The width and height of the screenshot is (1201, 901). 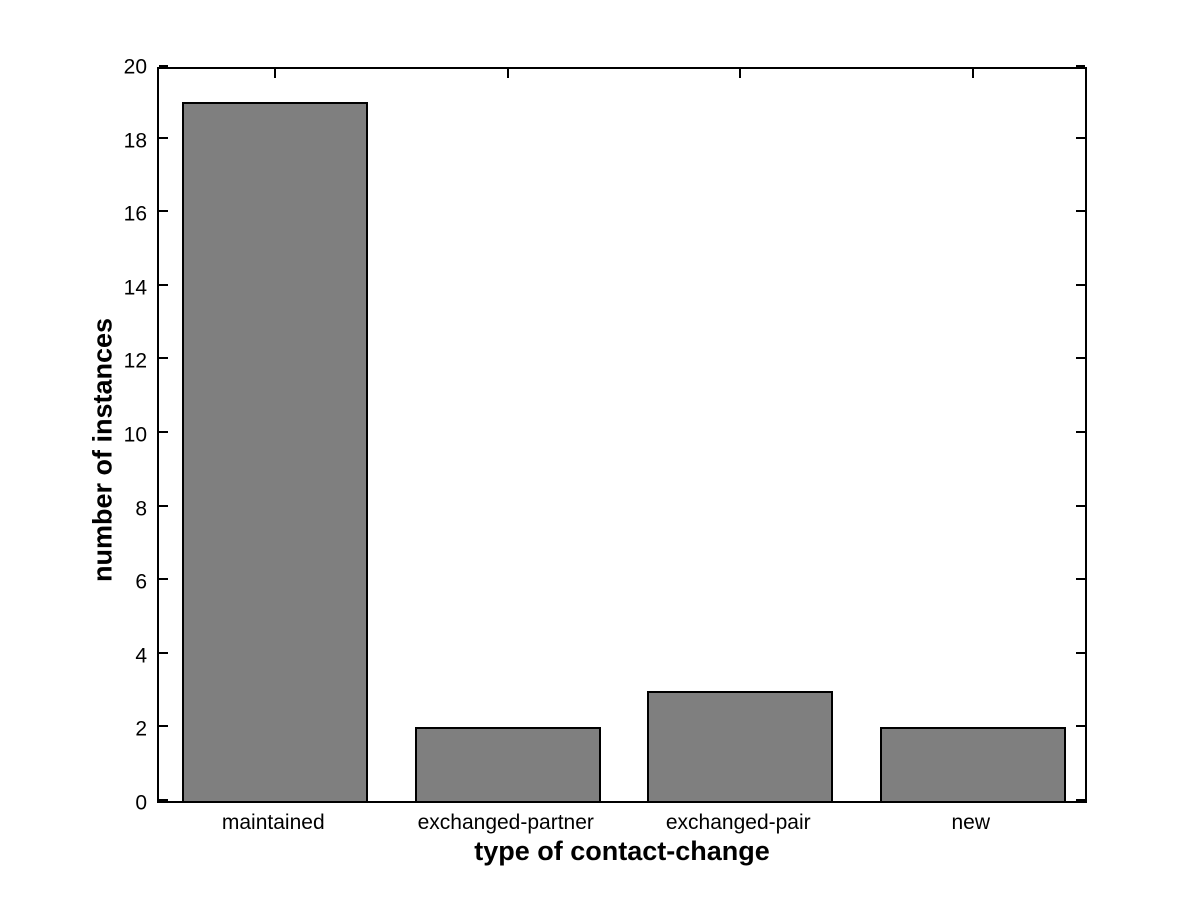 I want to click on x-tick-top-new, so click(x=972, y=73).